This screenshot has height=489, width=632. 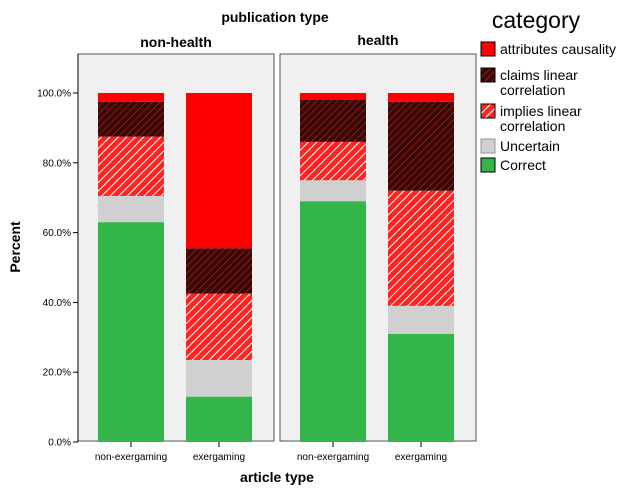 What do you see at coordinates (57, 233) in the screenshot?
I see `y-tick-label: 60.0%` at bounding box center [57, 233].